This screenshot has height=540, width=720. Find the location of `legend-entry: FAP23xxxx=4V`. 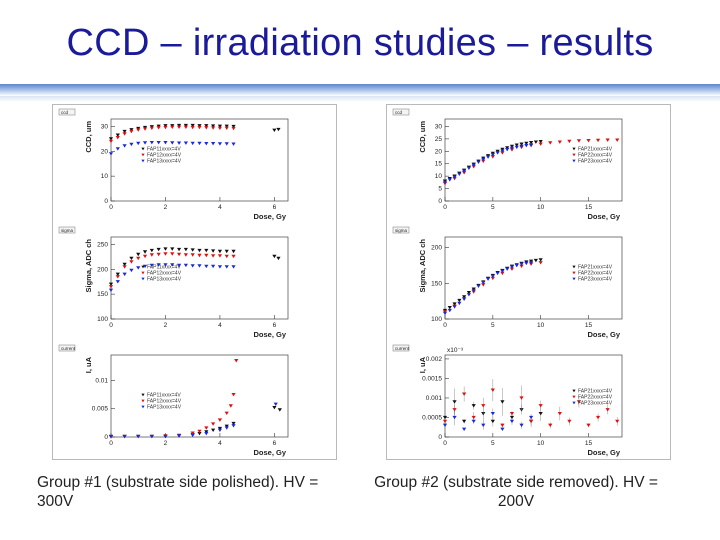

legend-entry: FAP23xxxx=4V is located at coordinates (595, 280).